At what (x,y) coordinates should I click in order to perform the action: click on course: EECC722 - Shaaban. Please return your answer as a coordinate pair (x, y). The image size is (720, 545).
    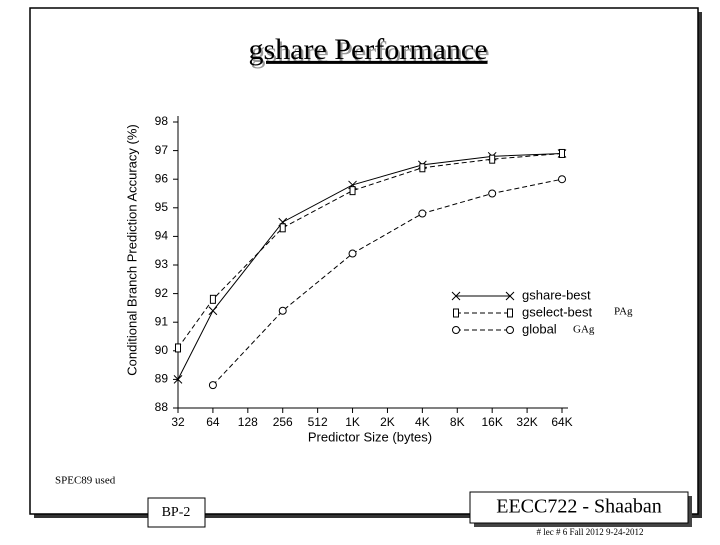
    Looking at the image, I should click on (579, 507).